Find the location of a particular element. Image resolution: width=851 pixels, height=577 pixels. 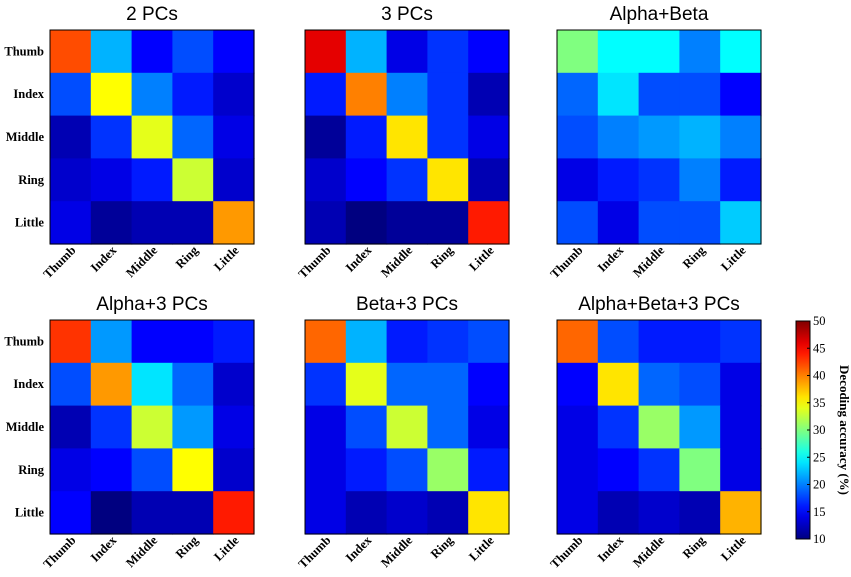

colorbar-tick-label: 35 is located at coordinates (819, 403).